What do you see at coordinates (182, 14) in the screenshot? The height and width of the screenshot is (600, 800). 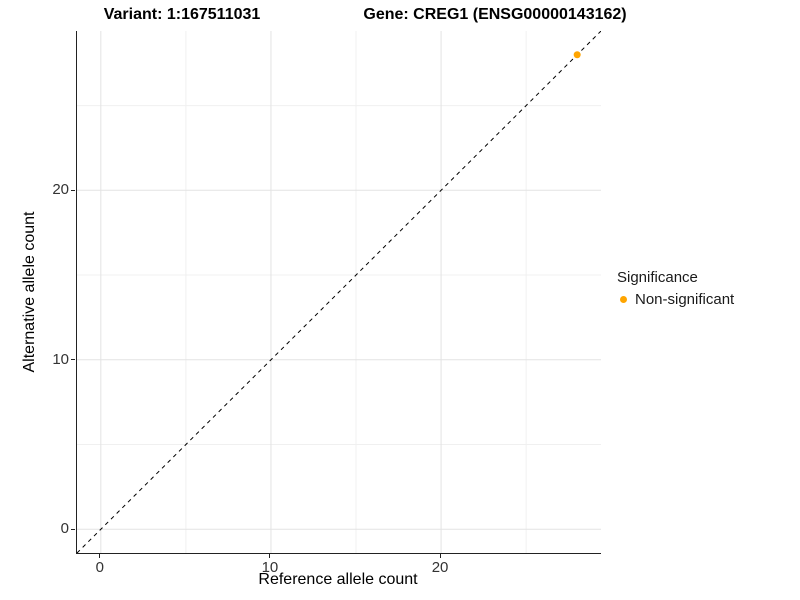 I see `plot-title-variant: Variant: 1:167511031` at bounding box center [182, 14].